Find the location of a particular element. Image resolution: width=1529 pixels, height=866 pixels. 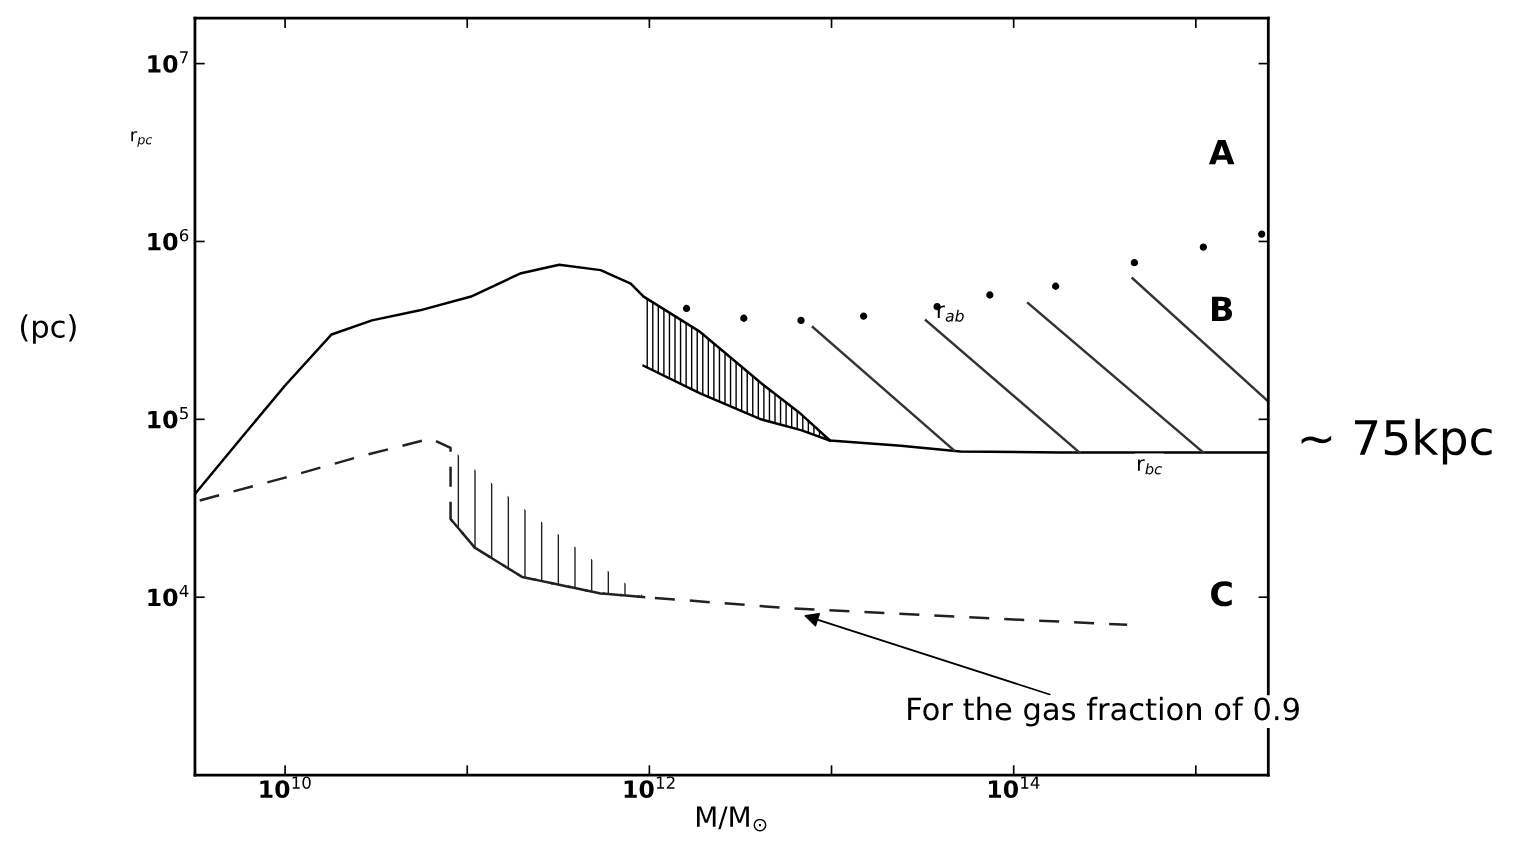

annotation: A is located at coordinates (1221, 152).